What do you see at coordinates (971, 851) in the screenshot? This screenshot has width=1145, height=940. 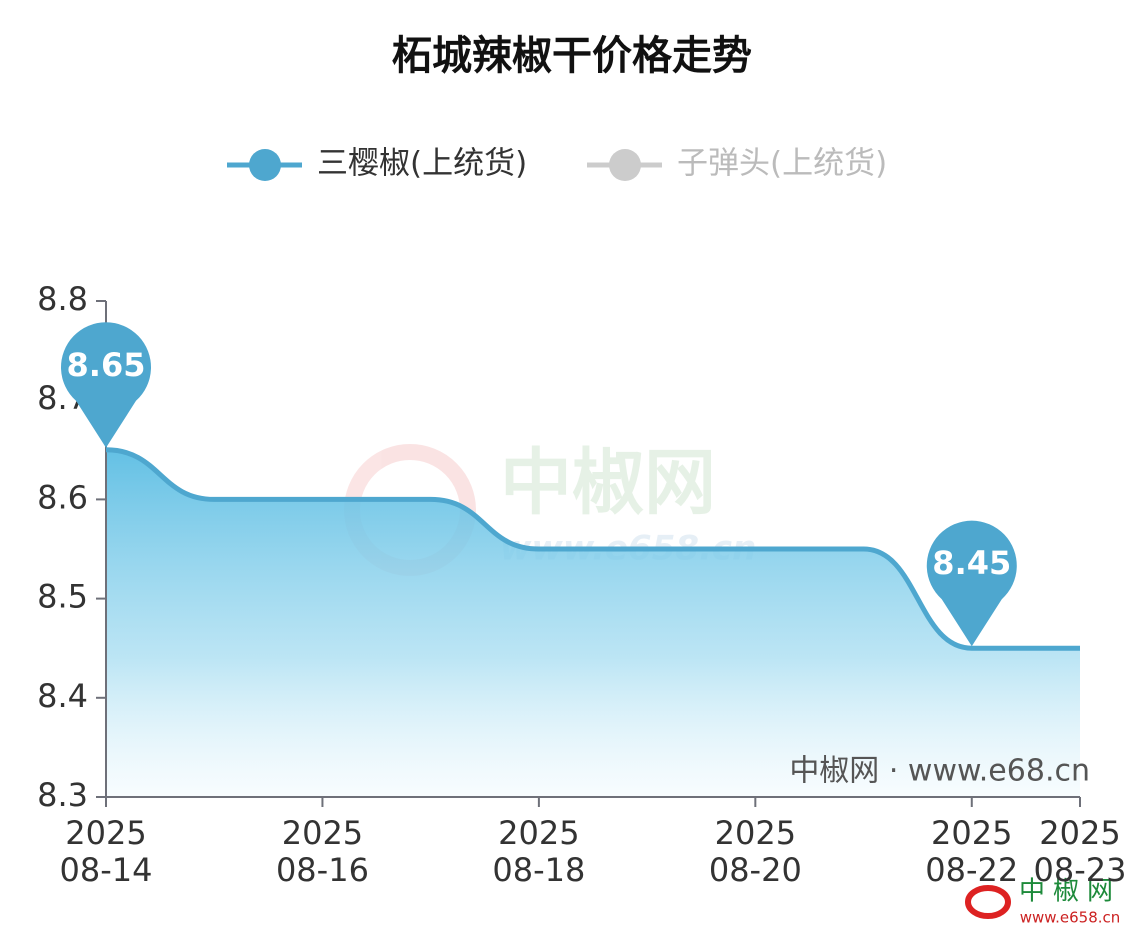 I see `x-tick-label: 2025 08-22` at bounding box center [971, 851].